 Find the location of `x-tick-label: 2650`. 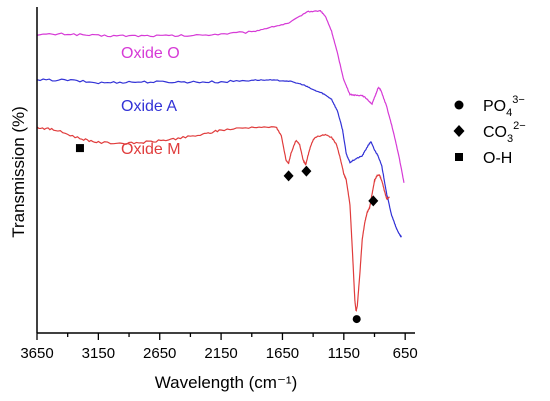

x-tick-label: 2650 is located at coordinates (159, 353).